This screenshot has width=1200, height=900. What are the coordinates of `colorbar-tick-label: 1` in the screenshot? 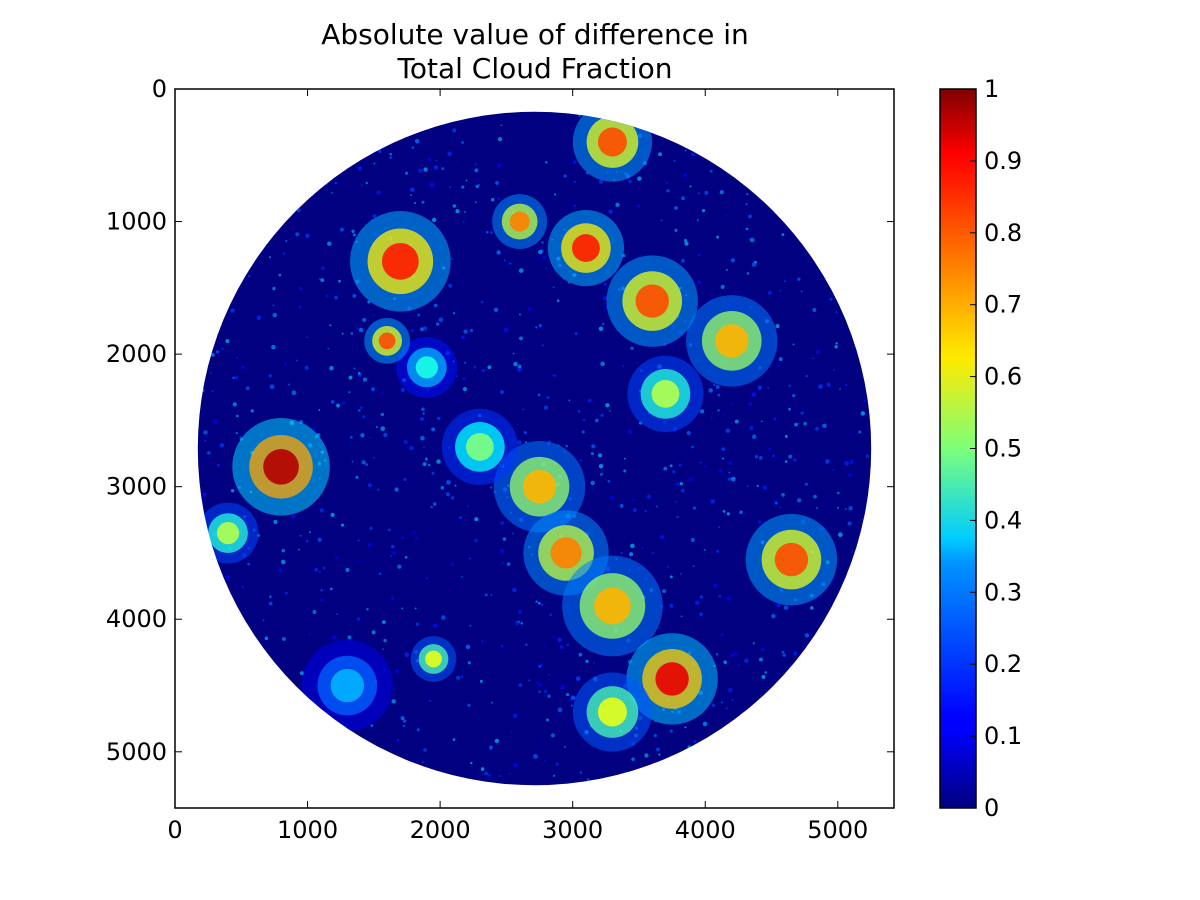 It's located at (991, 89).